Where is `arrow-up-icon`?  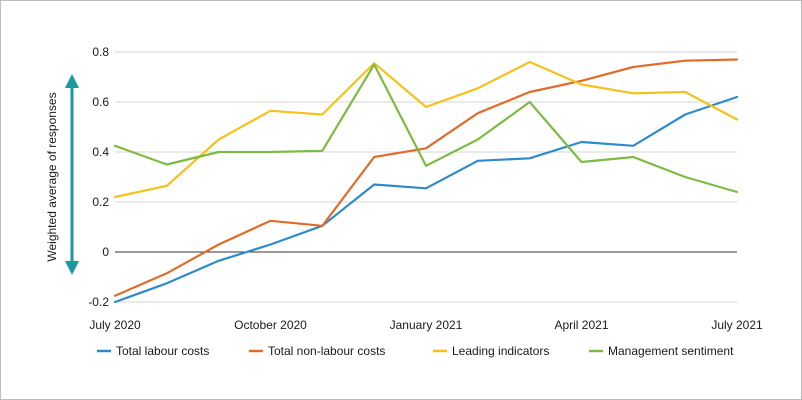 arrow-up-icon is located at coordinates (72, 81).